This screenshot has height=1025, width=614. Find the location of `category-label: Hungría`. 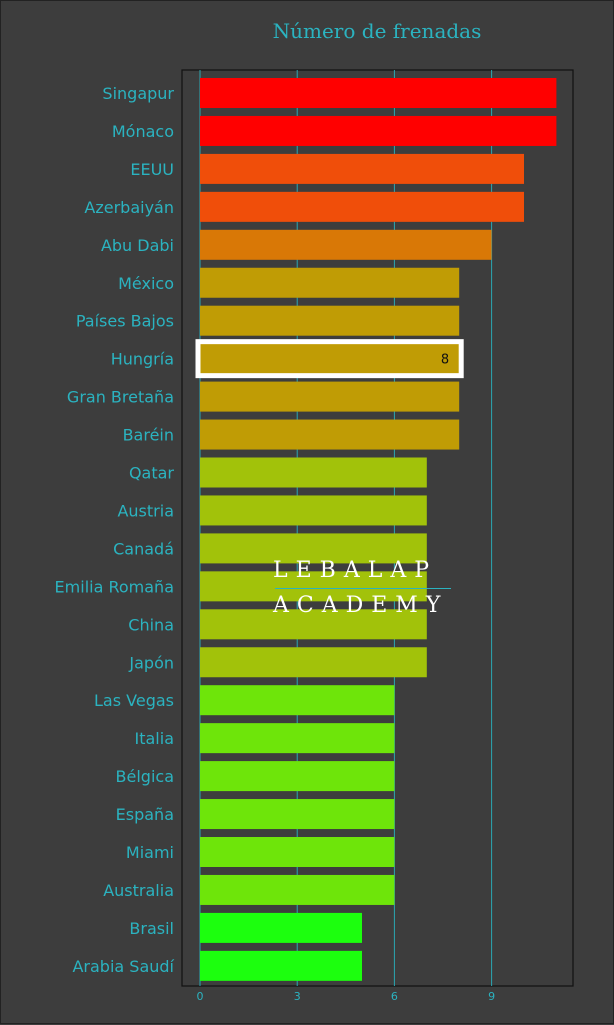

category-label: Hungría is located at coordinates (142, 359).